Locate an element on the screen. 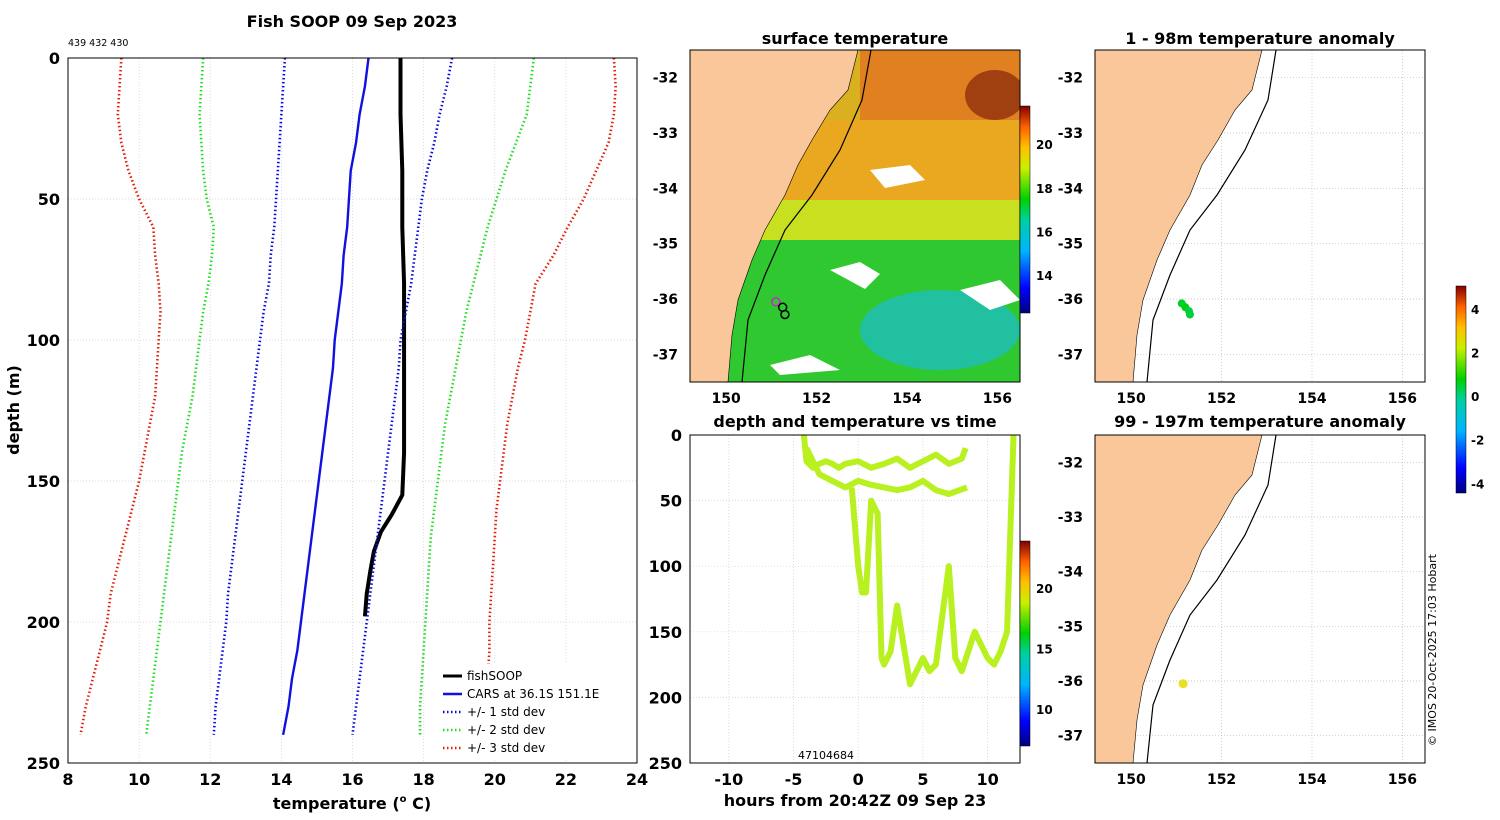 Image resolution: width=1500 pixels, height=820 pixels. x-tick-label: 0 is located at coordinates (858, 779).